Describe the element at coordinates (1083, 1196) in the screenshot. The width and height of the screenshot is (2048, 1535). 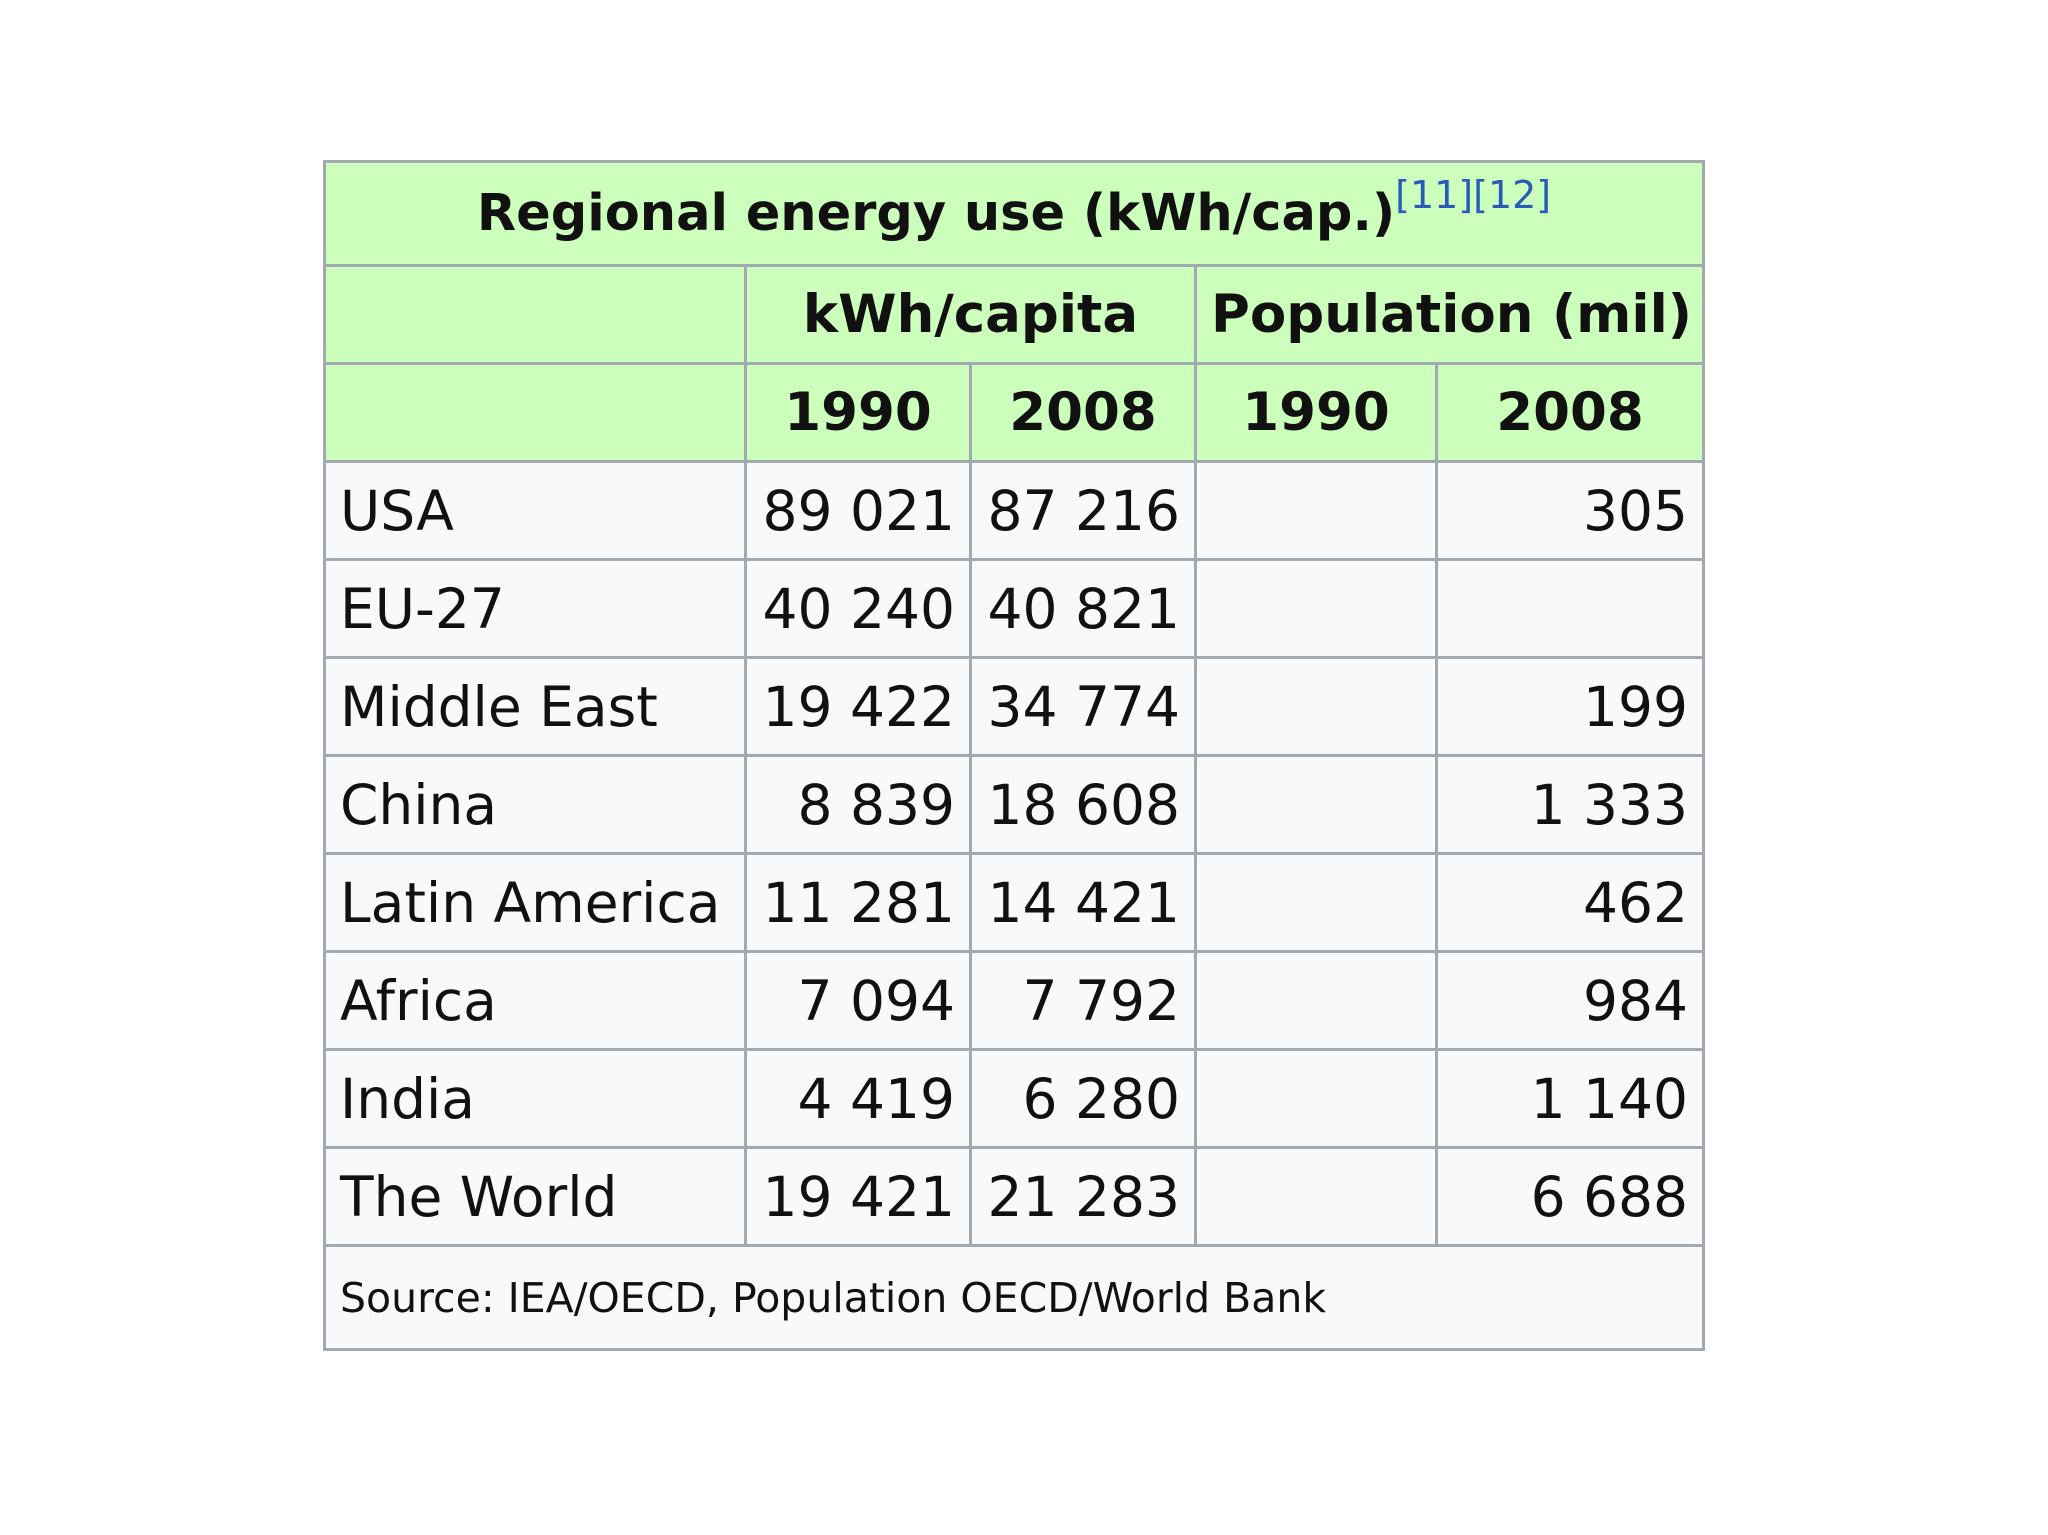
I see `kwh-2008-cell: 21 283` at that location.